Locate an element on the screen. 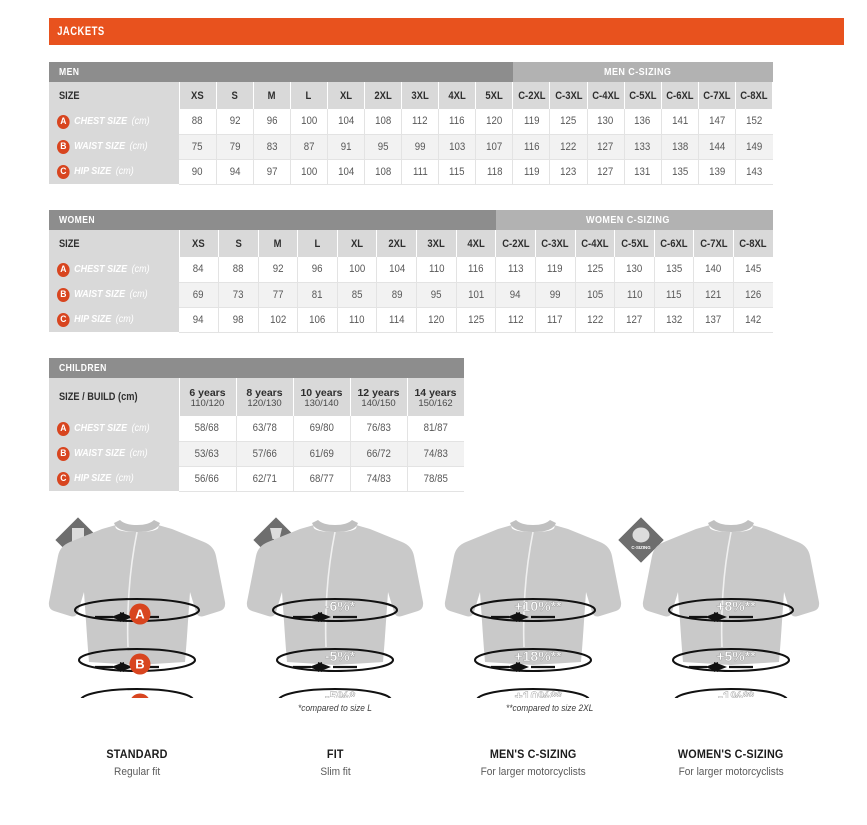 Image resolution: width=867 pixels, height=825 pixels. percent-label: -6%* is located at coordinates (340, 606).